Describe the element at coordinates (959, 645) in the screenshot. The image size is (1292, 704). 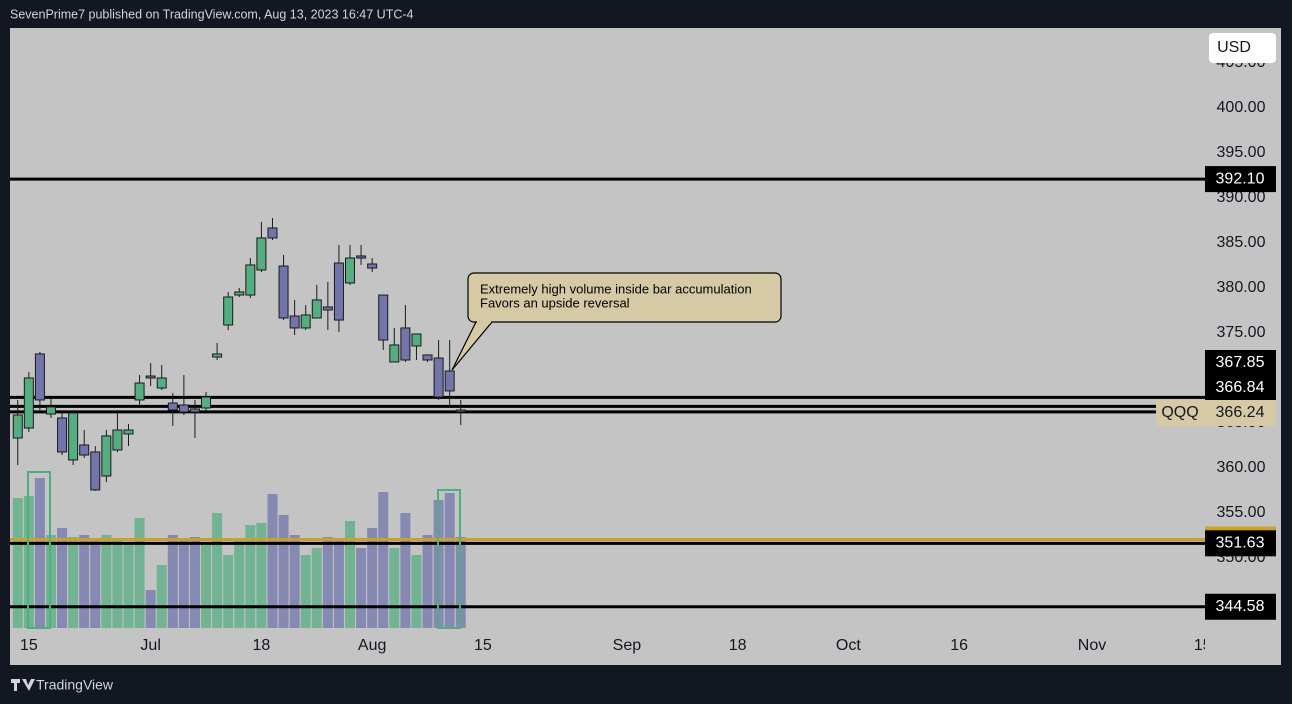
I see `x-tick-label: 16` at that location.